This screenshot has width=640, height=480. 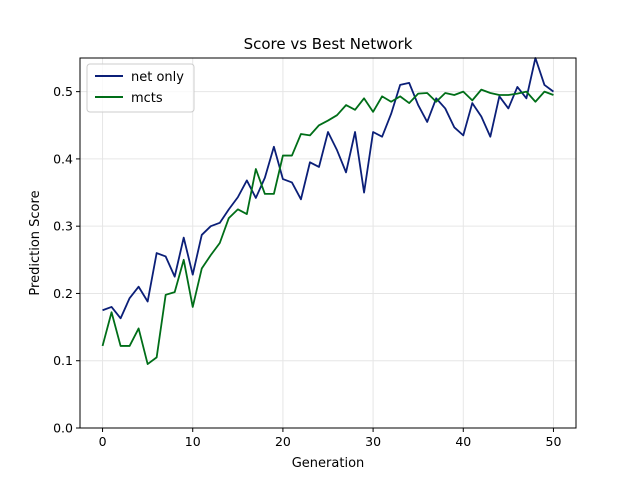 I want to click on x-tick-label: 10, so click(x=193, y=441).